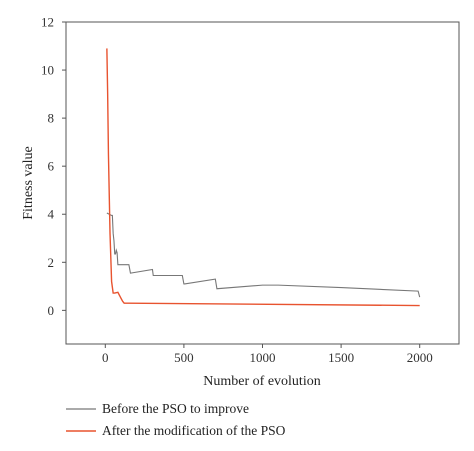  What do you see at coordinates (51, 310) in the screenshot?
I see `y-tick-label: 0` at bounding box center [51, 310].